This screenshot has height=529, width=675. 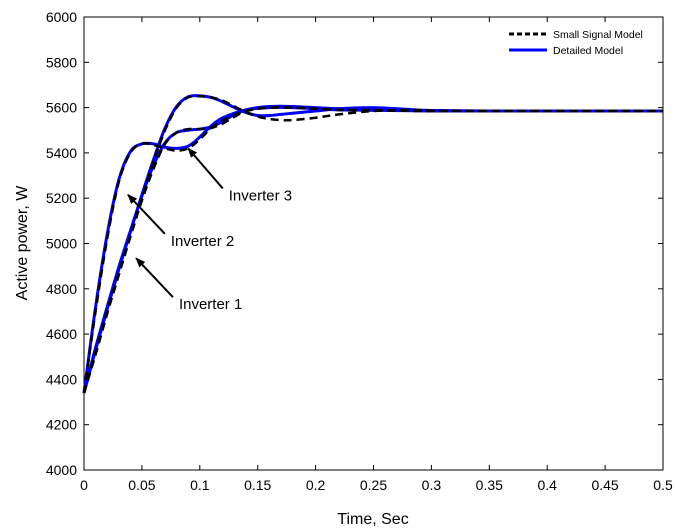 What do you see at coordinates (372, 519) in the screenshot?
I see `x-axis-title: Time, Sec` at bounding box center [372, 519].